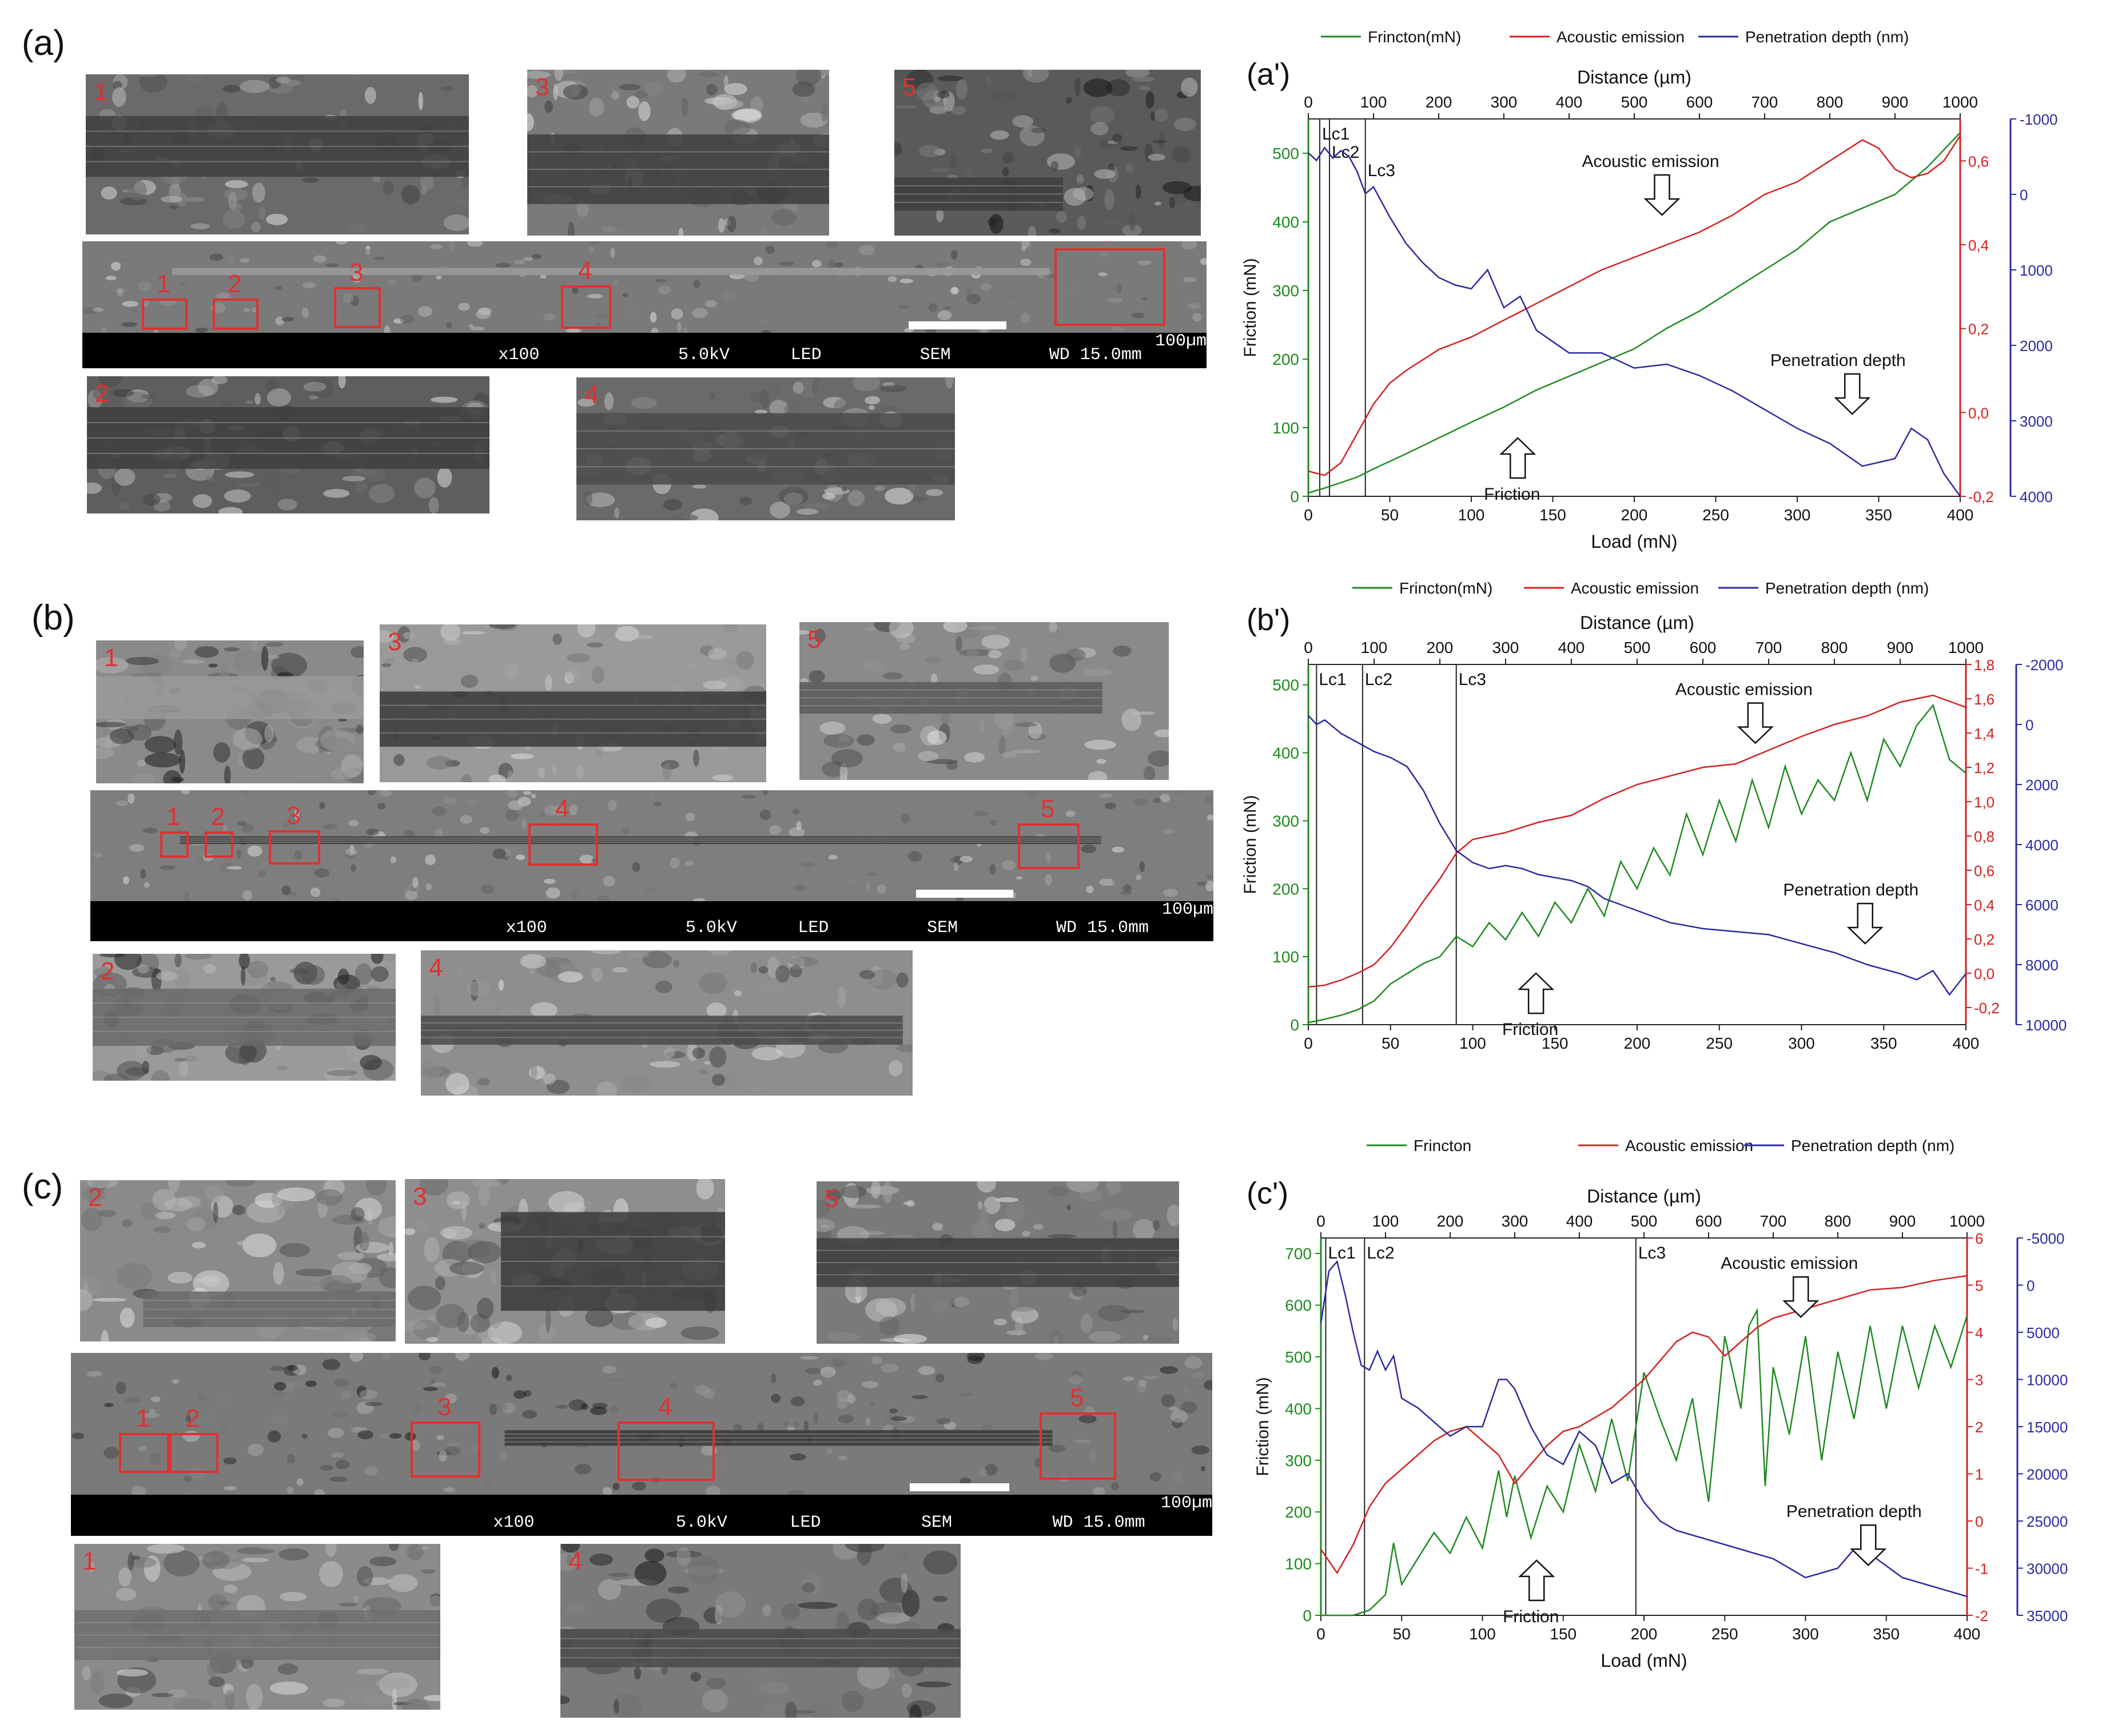 The image size is (2102, 1736). Describe the element at coordinates (1847, 588) in the screenshot. I see `legend-label: Penetration depth (nm)` at that location.